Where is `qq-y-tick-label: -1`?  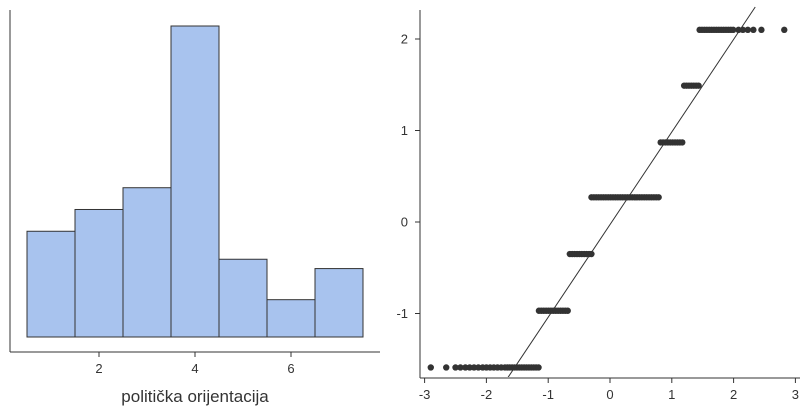
qq-y-tick-label: -1 is located at coordinates (402, 313).